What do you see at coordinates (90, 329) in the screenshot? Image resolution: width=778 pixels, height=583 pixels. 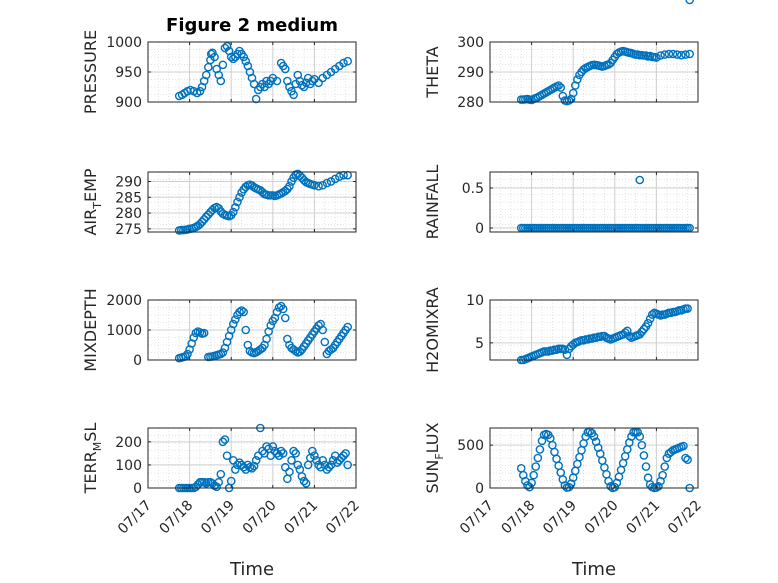 I see `y-axis-label-main: MIXDEPTH` at bounding box center [90, 329].